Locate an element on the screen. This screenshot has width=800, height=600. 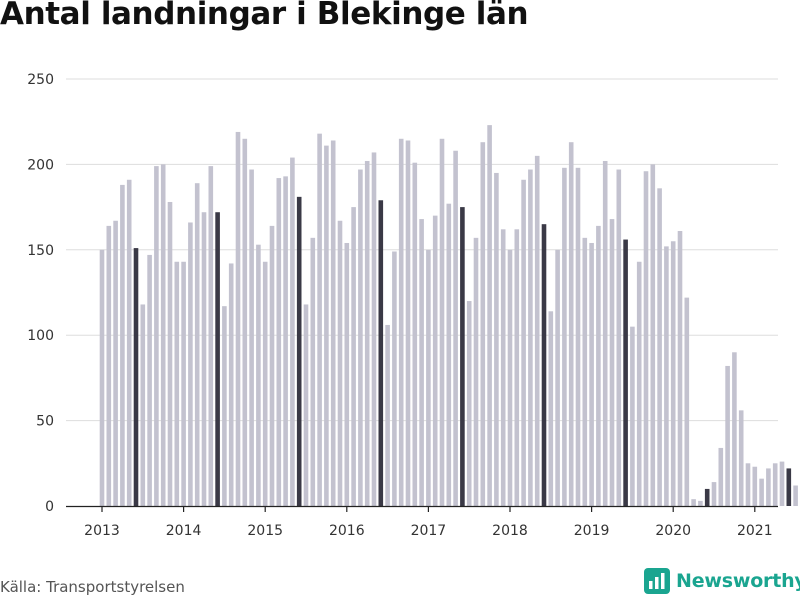
brand-logo: Newsworthy is located at coordinates (722, 581).